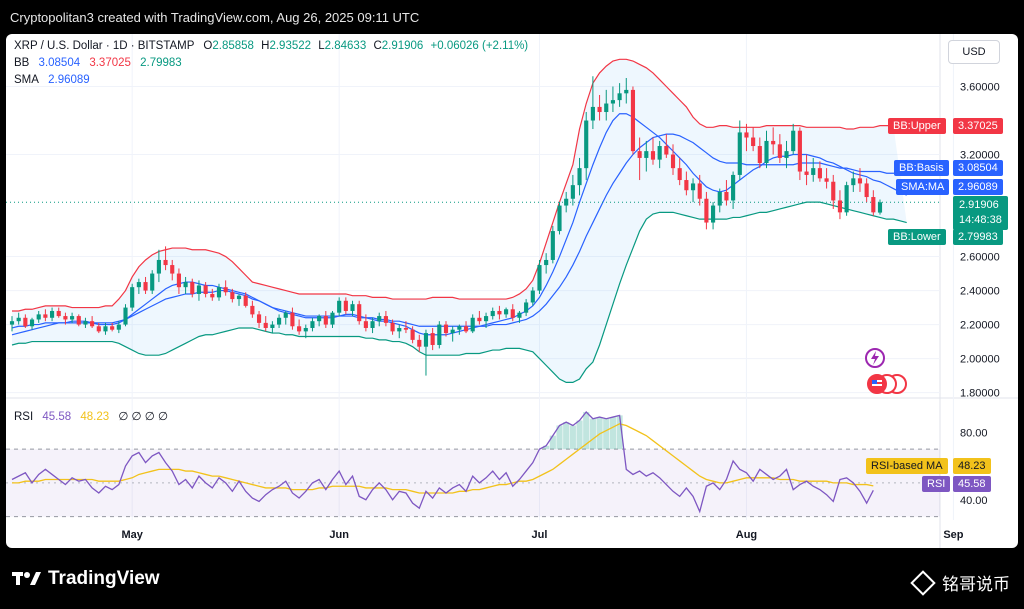  I want to click on price-tick-label: 3.60000, so click(980, 88).